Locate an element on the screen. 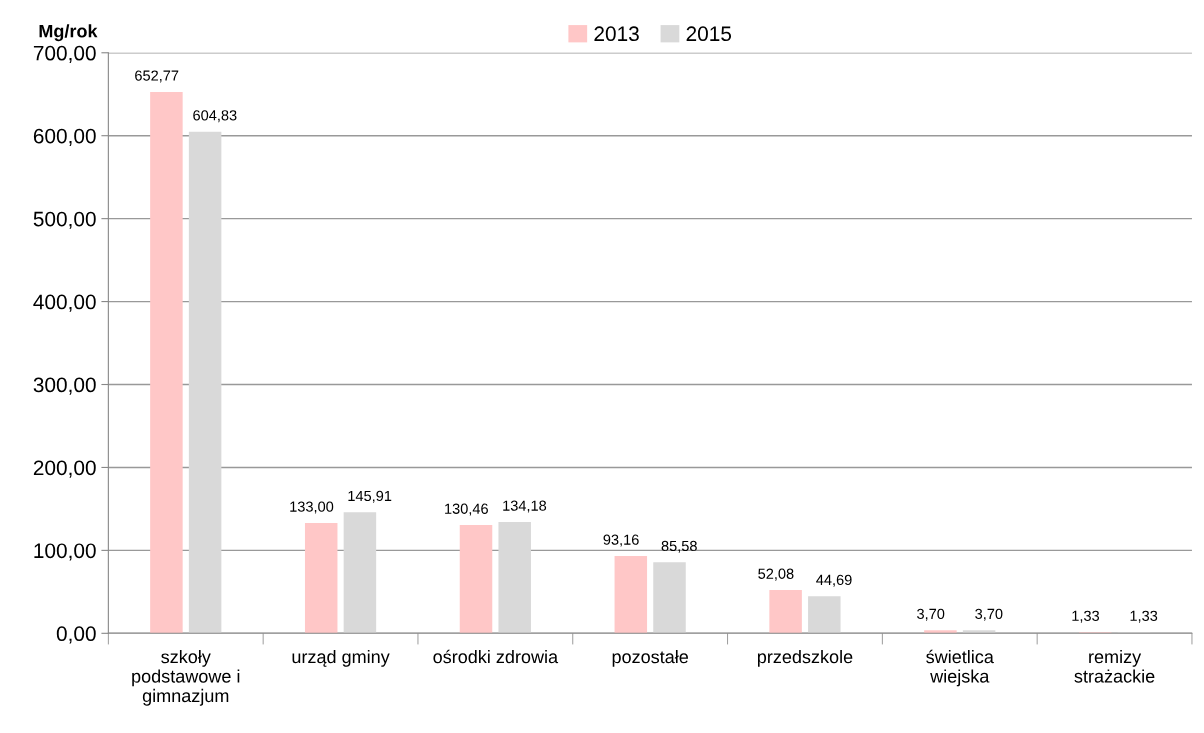  y-tick-label: 700,00 is located at coordinates (64, 54).